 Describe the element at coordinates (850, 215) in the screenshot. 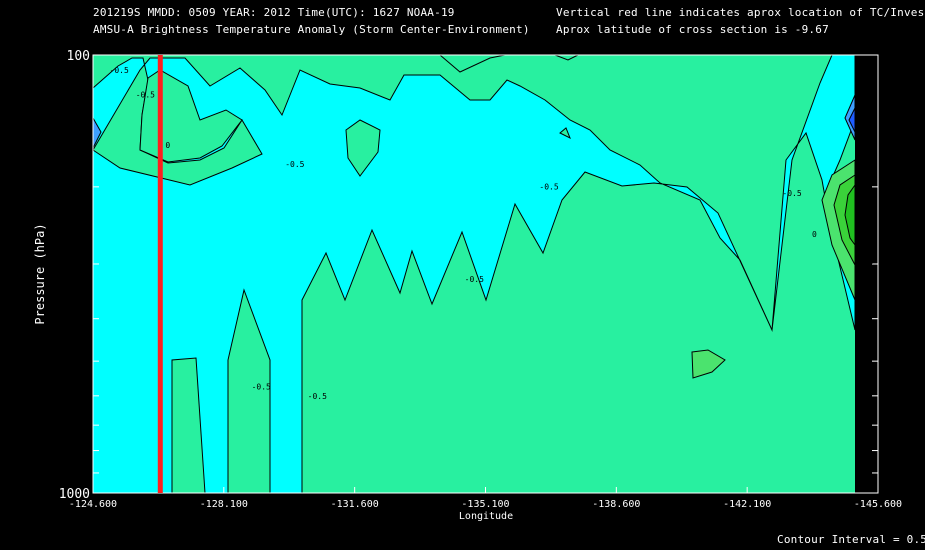

I see `contour-fill-plus-onehalf-right` at that location.